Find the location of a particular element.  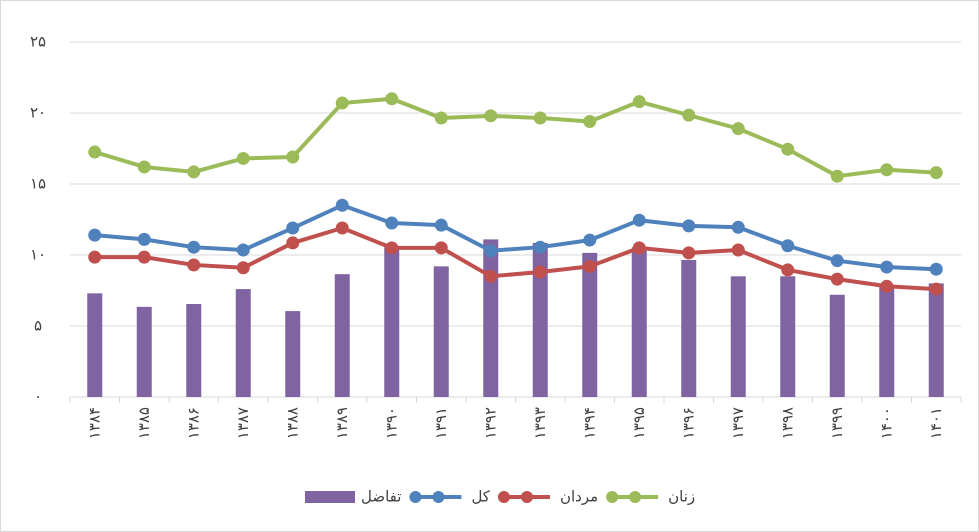

y-tick-label: ۱۰ is located at coordinates (38, 255).